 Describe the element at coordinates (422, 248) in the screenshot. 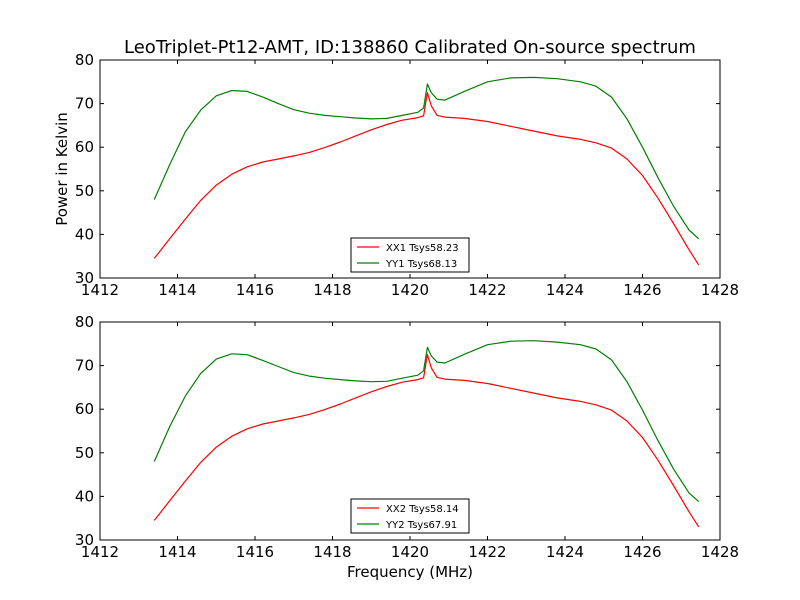

I see `chart-1-legend-label-1: XX1 Tsys58.23` at that location.